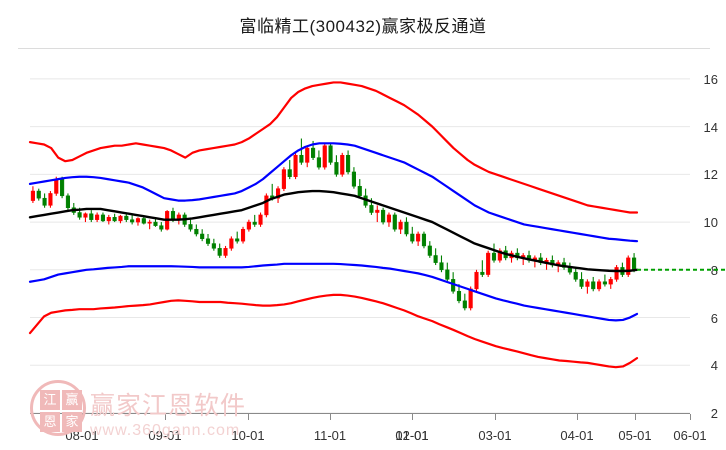 The image size is (726, 450). I want to click on y-axis-label: 10, so click(710, 223).